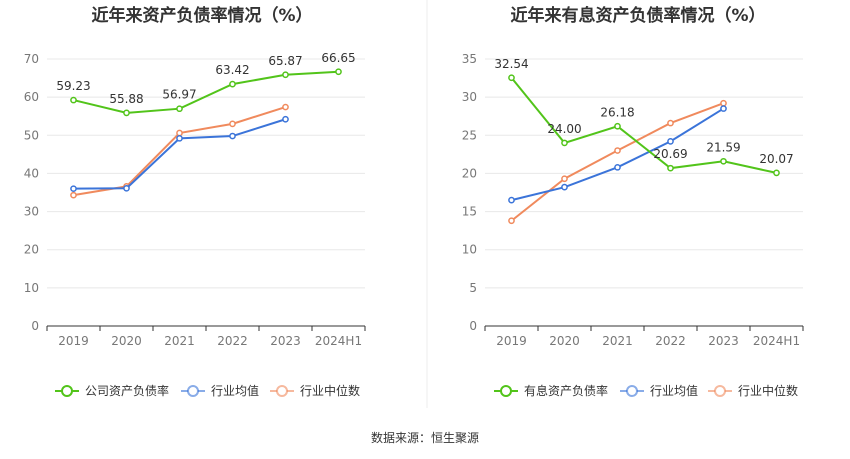 The height and width of the screenshot is (459, 850). I want to click on data-label: 63.42, so click(232, 70).